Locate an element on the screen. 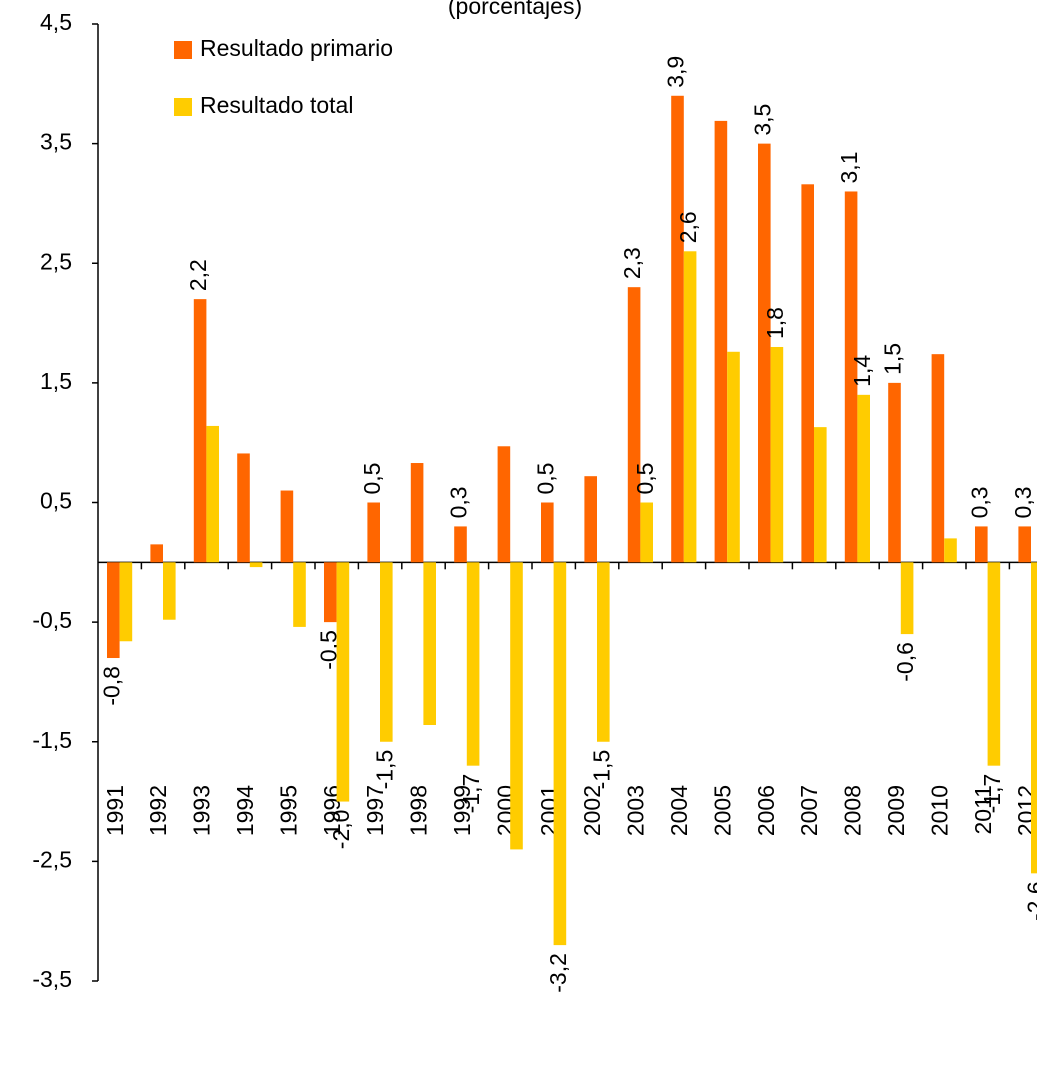  data-label: 3,5 is located at coordinates (762, 120).